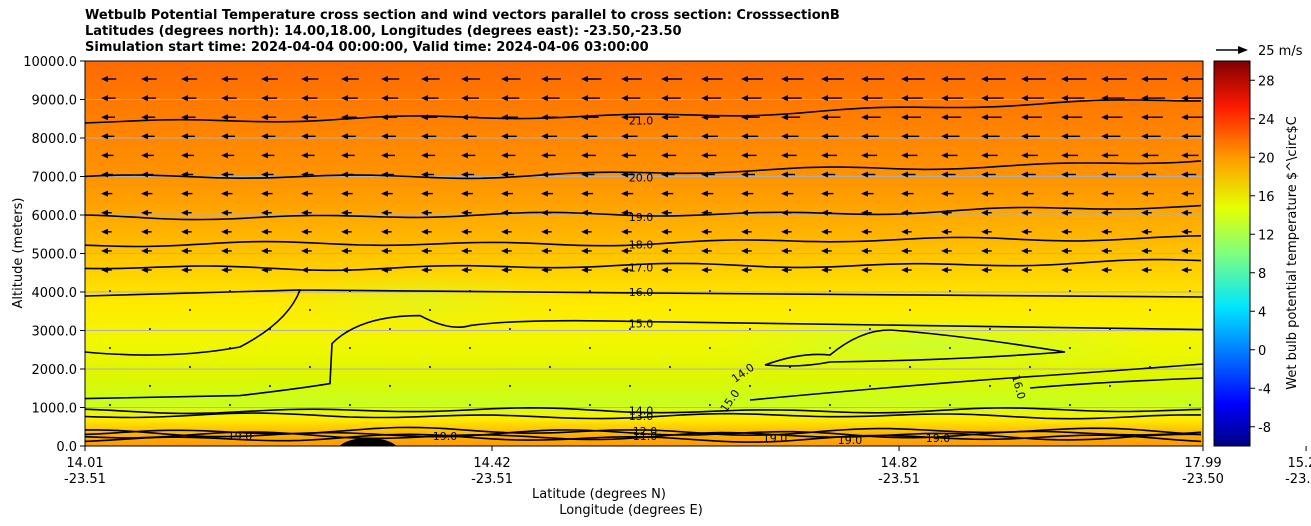 The height and width of the screenshot is (526, 1311). Describe the element at coordinates (641, 121) in the screenshot. I see `contour-label: 21.0` at that location.